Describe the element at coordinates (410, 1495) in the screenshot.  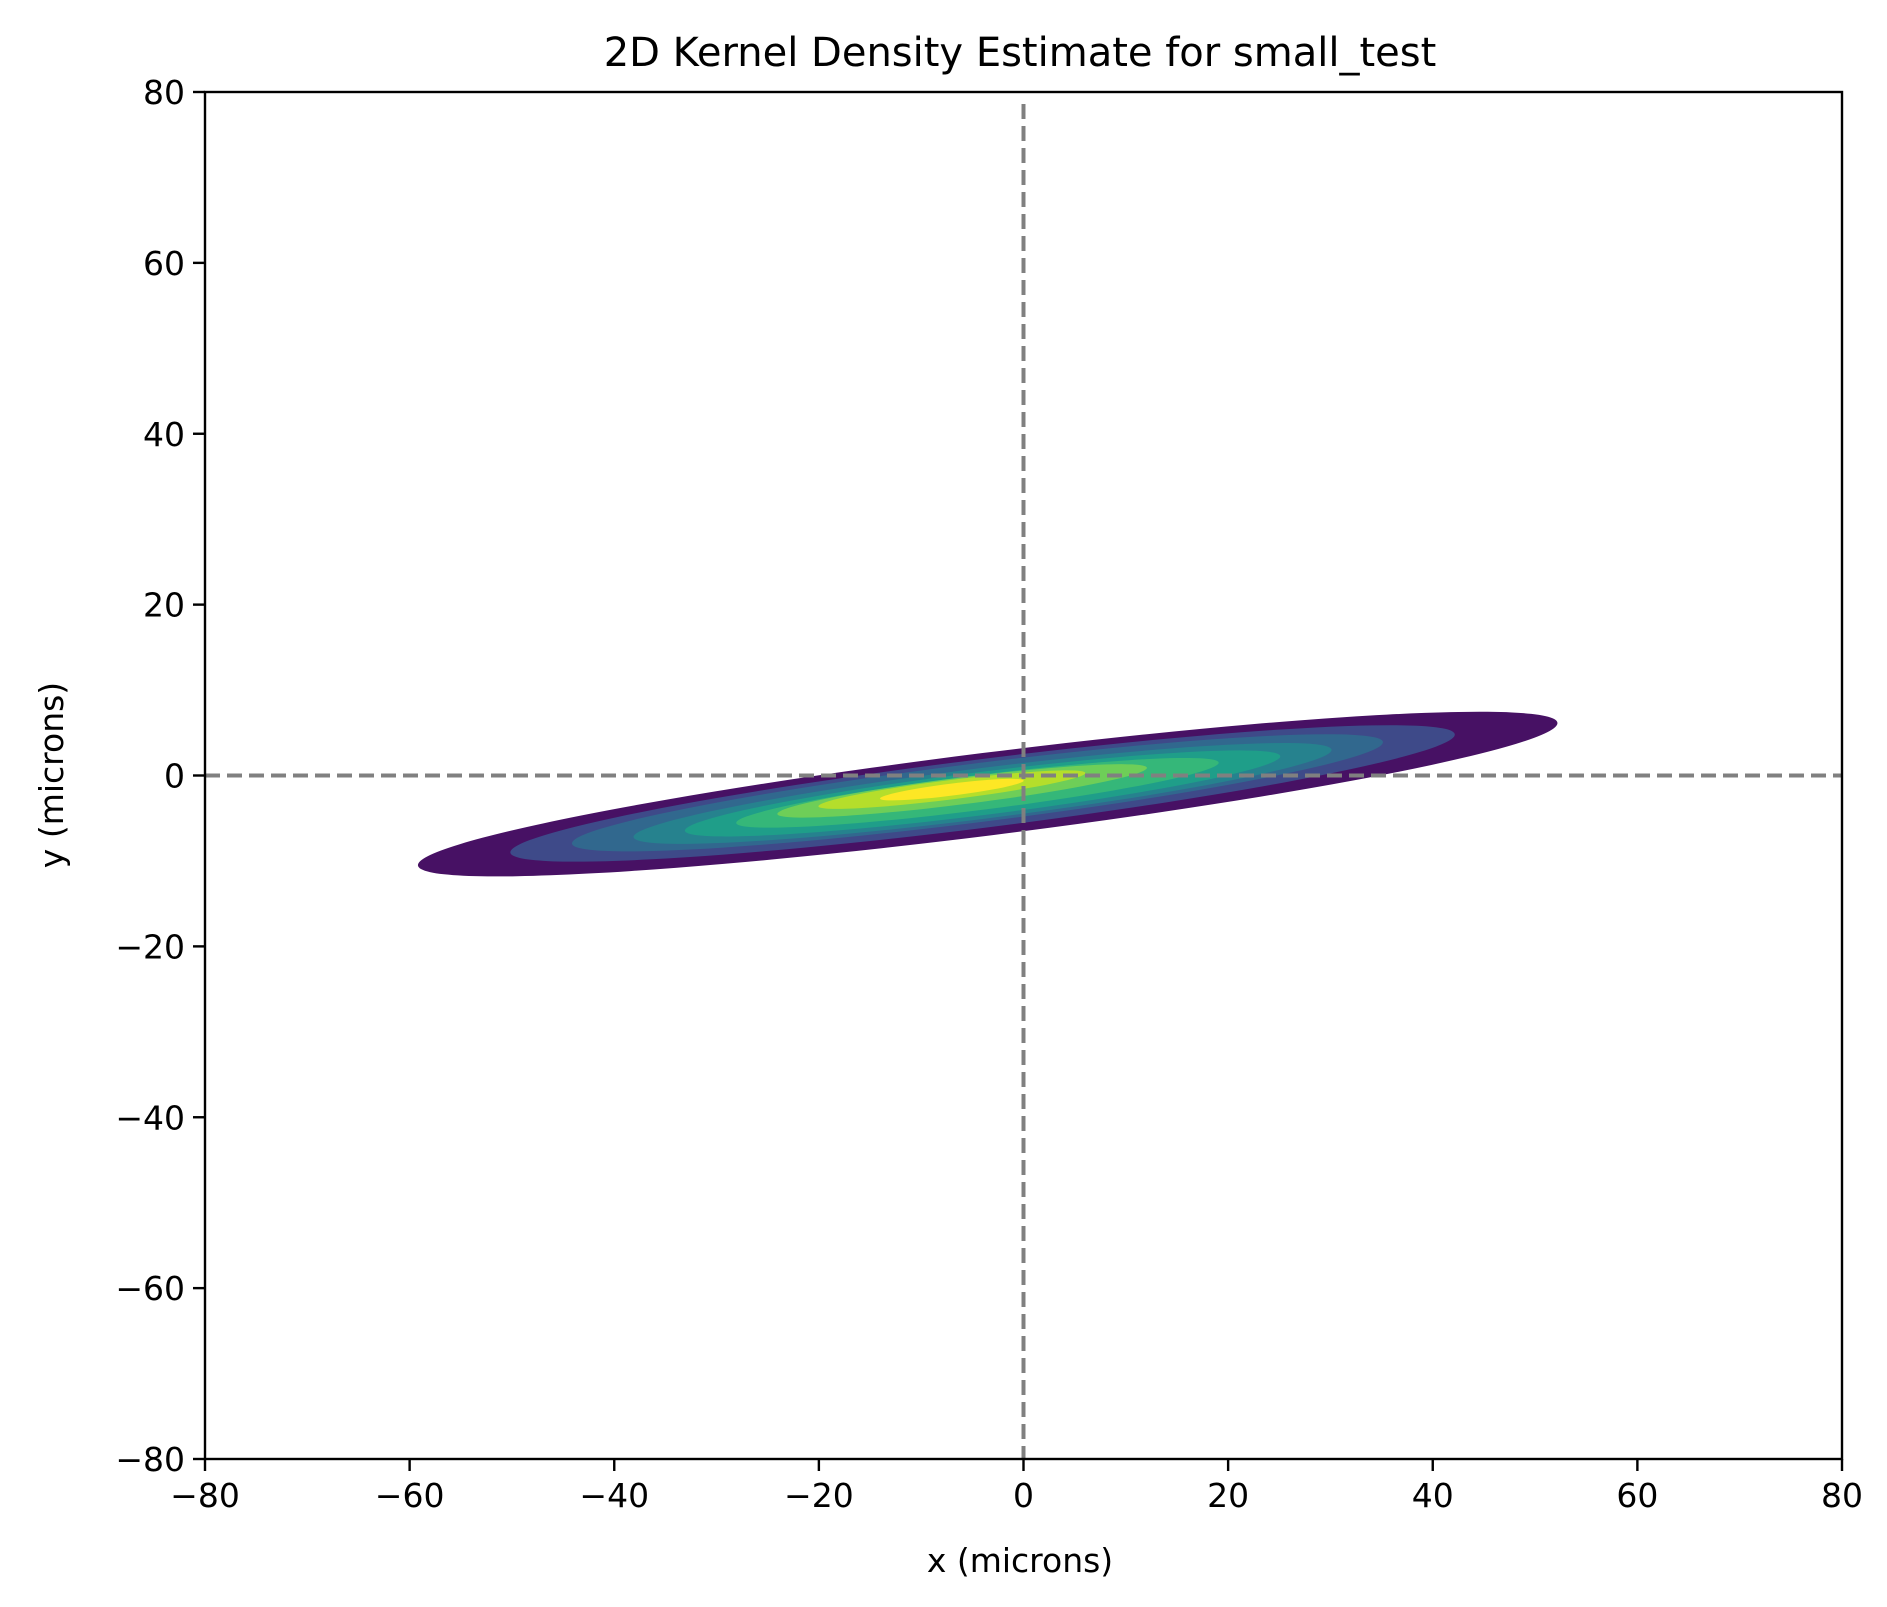
I see `x-tick-label: −60` at that location.